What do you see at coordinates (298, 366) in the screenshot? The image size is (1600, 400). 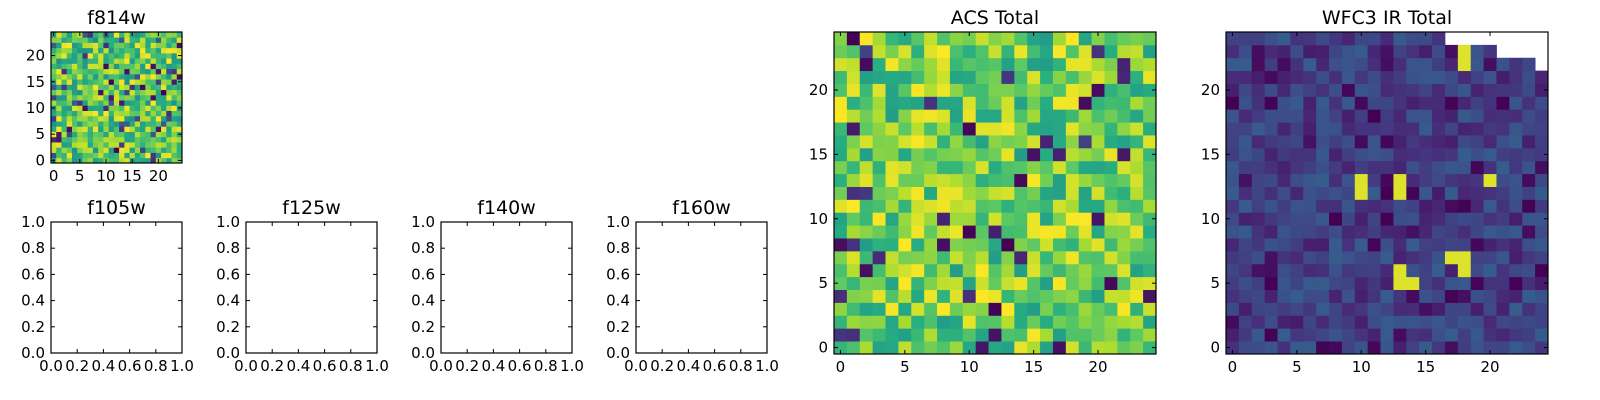 I see `f125w-xtick-label: 0.4` at bounding box center [298, 366].